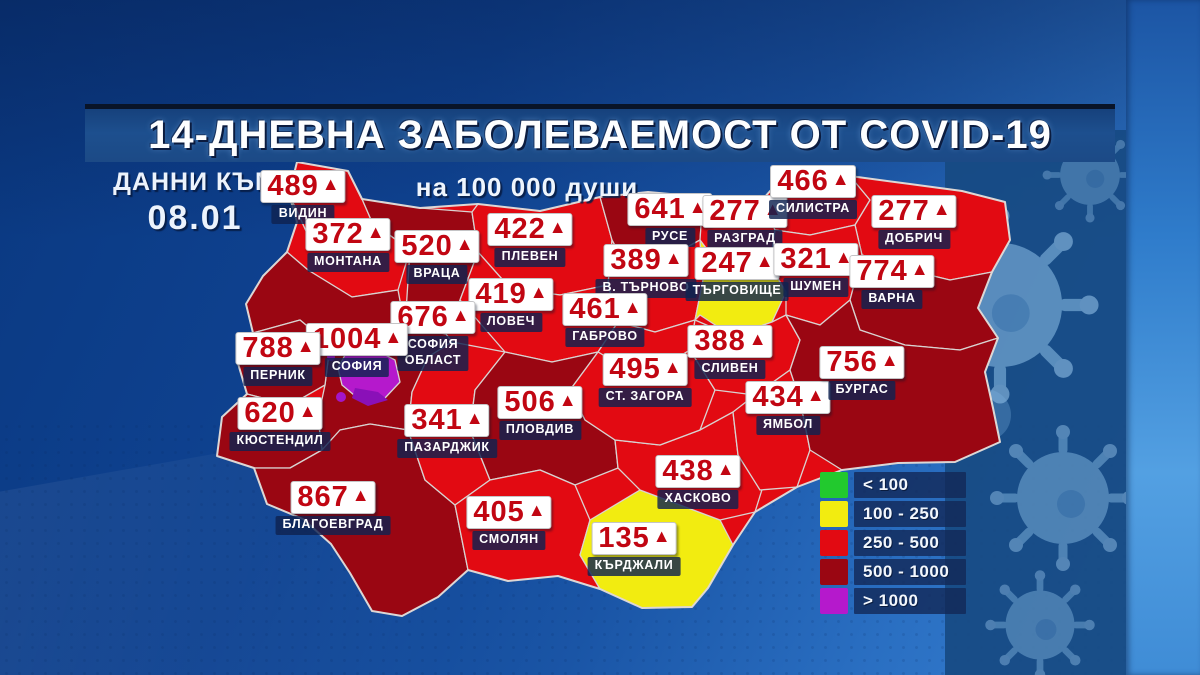 This screenshot has width=1200, height=675. Describe the element at coordinates (906, 571) in the screenshot. I see `legend-label: 500 - 1000` at that location.